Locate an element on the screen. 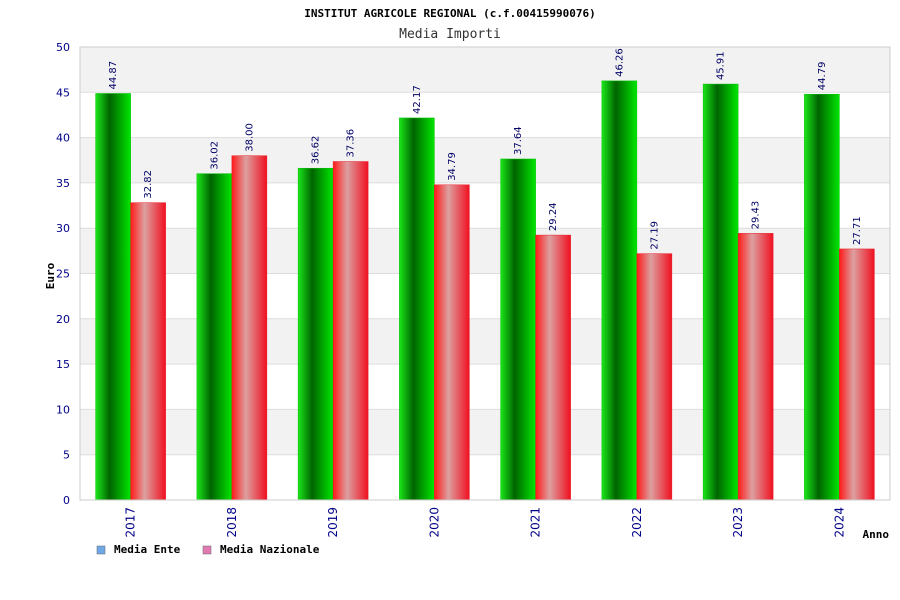  chart-subtitle: Media Importi is located at coordinates (450, 34).